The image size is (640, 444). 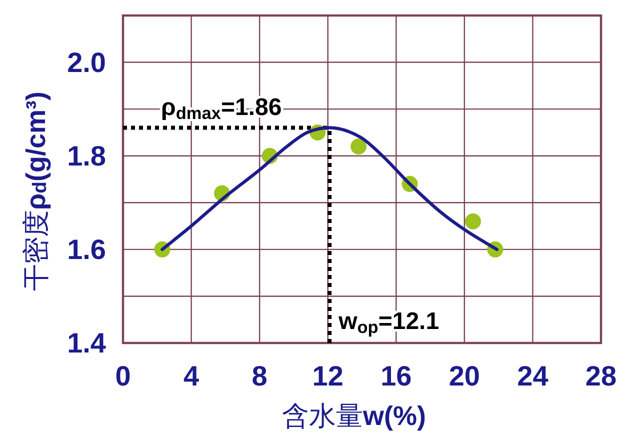 What do you see at coordinates (86, 156) in the screenshot?
I see `y-tick-label: 1.8` at bounding box center [86, 156].